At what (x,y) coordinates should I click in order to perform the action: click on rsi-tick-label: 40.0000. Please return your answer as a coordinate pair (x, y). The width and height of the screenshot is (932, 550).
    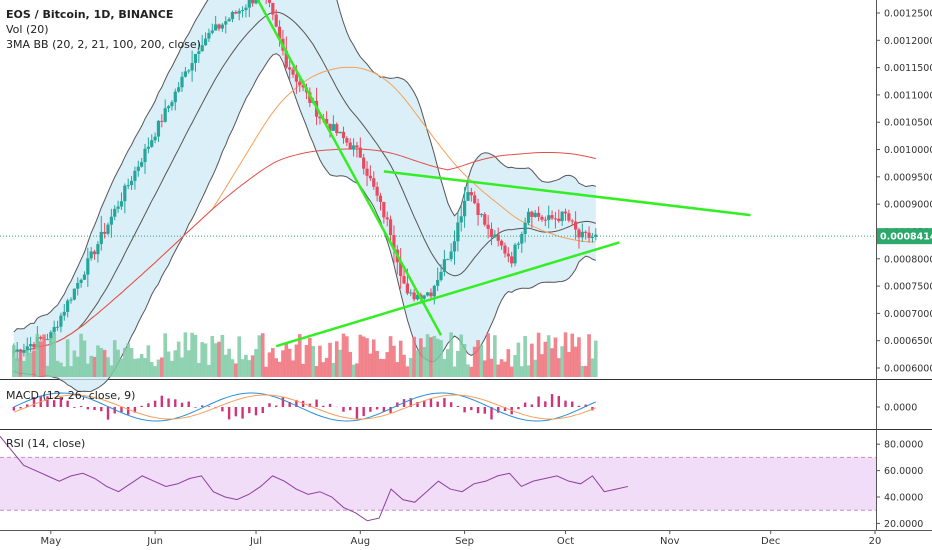
    Looking at the image, I should click on (903, 498).